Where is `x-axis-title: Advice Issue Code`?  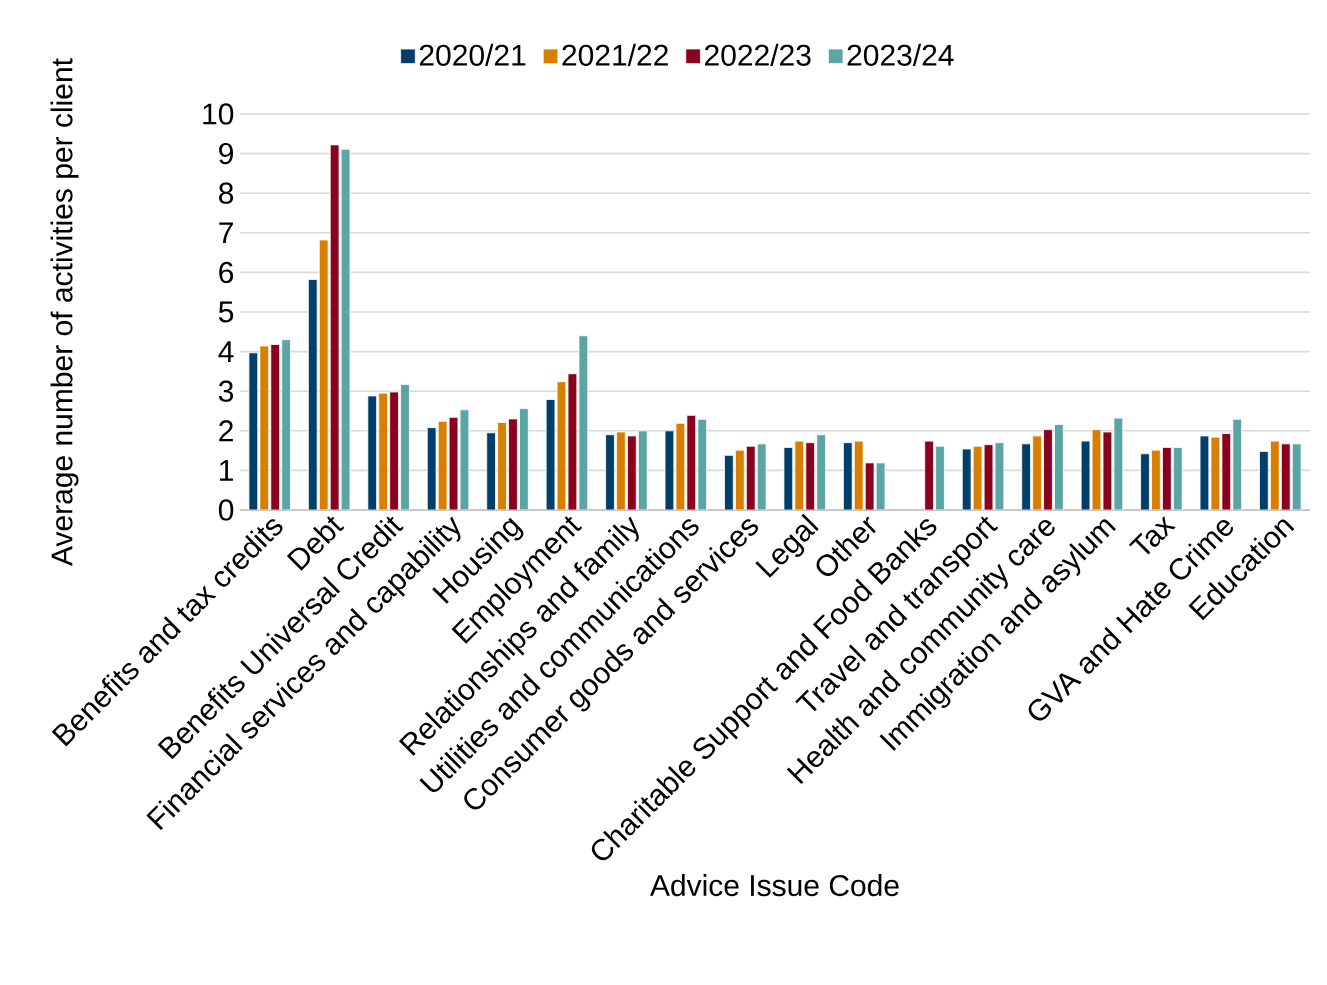 x-axis-title: Advice Issue Code is located at coordinates (774, 885).